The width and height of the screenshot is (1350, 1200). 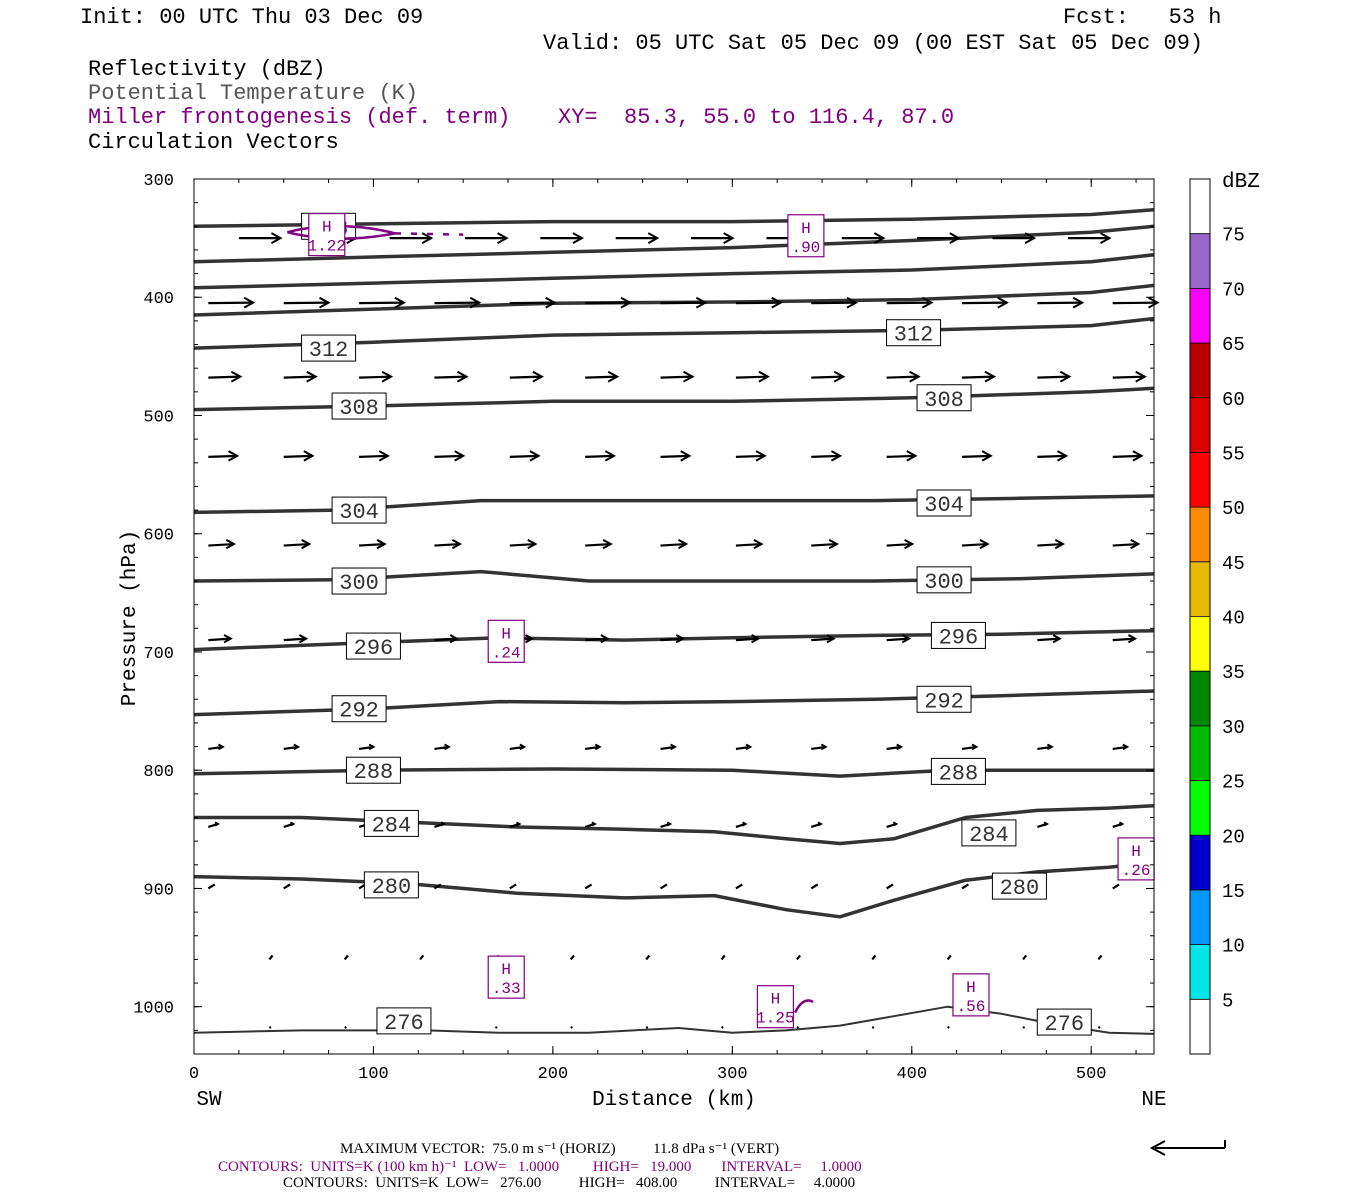 What do you see at coordinates (1233, 619) in the screenshot?
I see `colorbar-label: 40` at bounding box center [1233, 619].